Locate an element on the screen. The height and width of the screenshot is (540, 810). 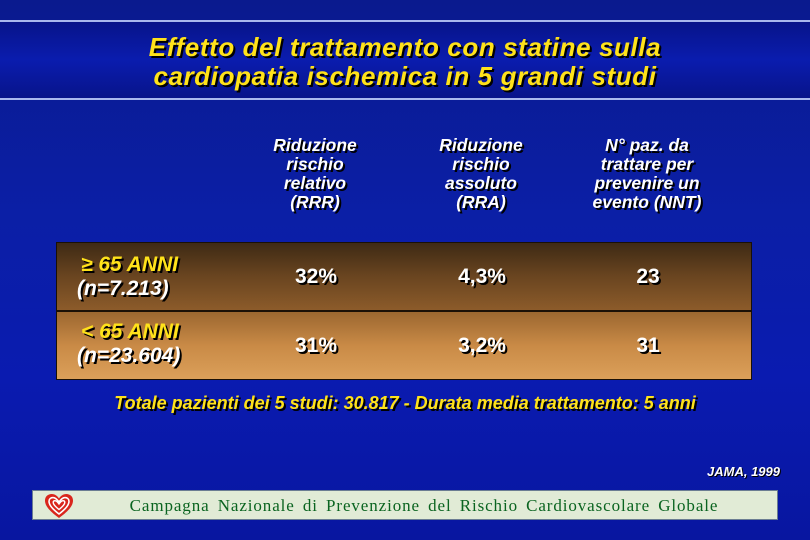
cell-nnt: 23 is located at coordinates (648, 276).